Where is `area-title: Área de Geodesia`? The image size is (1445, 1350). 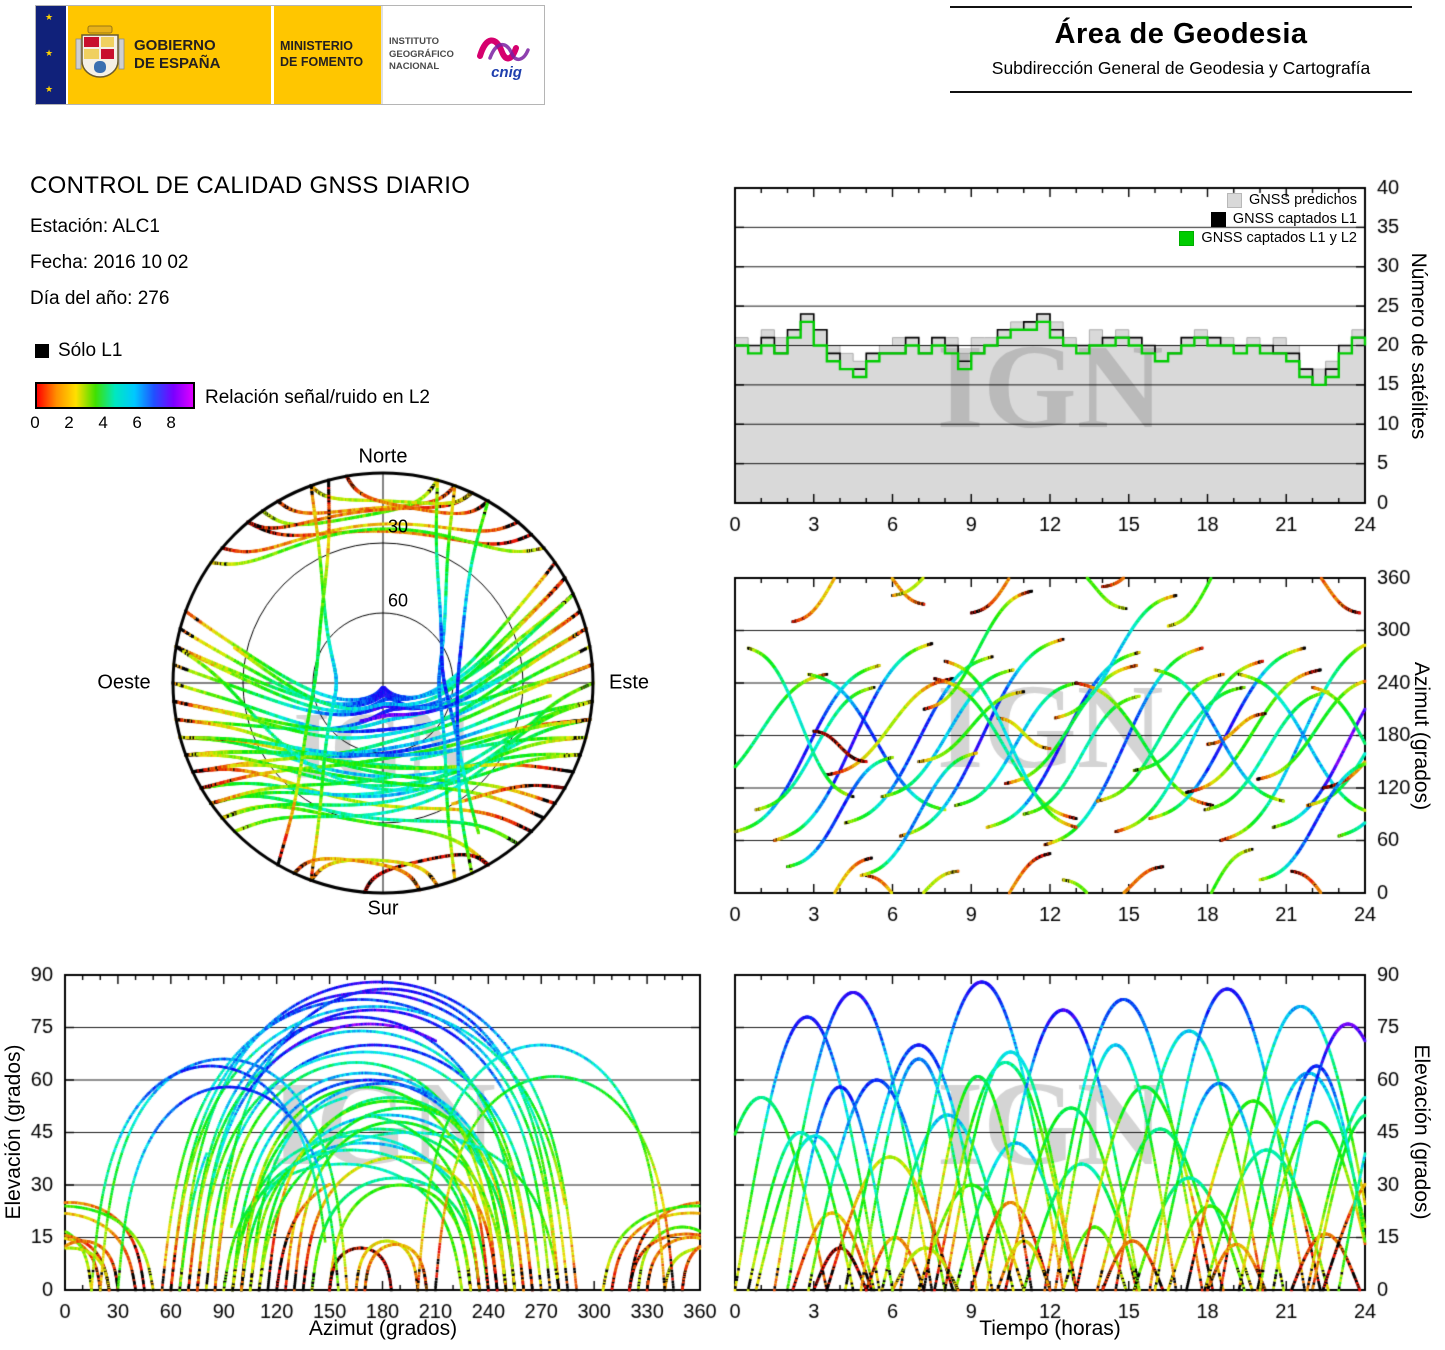 area-title: Área de Geodesia is located at coordinates (1181, 34).